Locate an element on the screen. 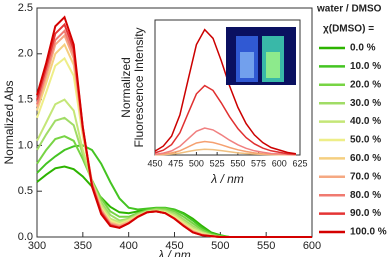  legend-label: 100.0 % is located at coordinates (368, 232).